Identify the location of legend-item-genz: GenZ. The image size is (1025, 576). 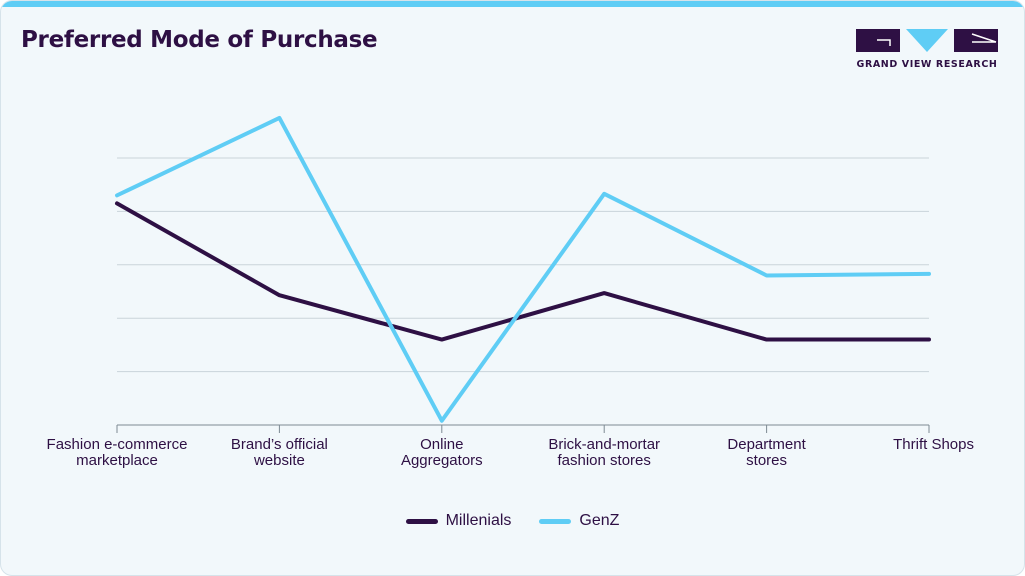
(579, 521).